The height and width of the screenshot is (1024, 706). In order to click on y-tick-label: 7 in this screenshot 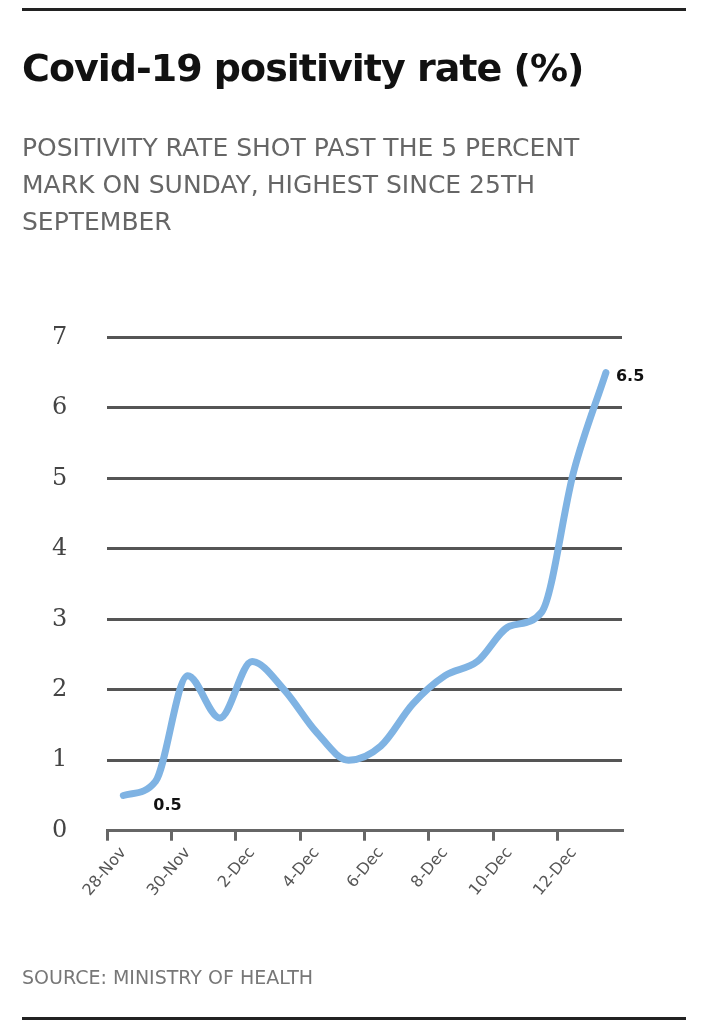, I will do `click(59, 335)`.